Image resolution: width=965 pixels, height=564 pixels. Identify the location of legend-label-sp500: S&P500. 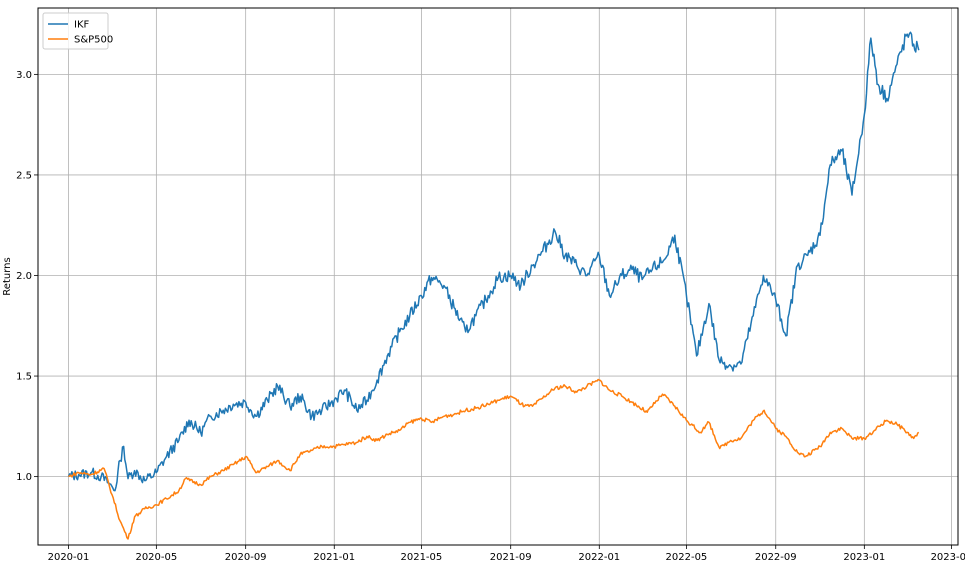
(93, 40).